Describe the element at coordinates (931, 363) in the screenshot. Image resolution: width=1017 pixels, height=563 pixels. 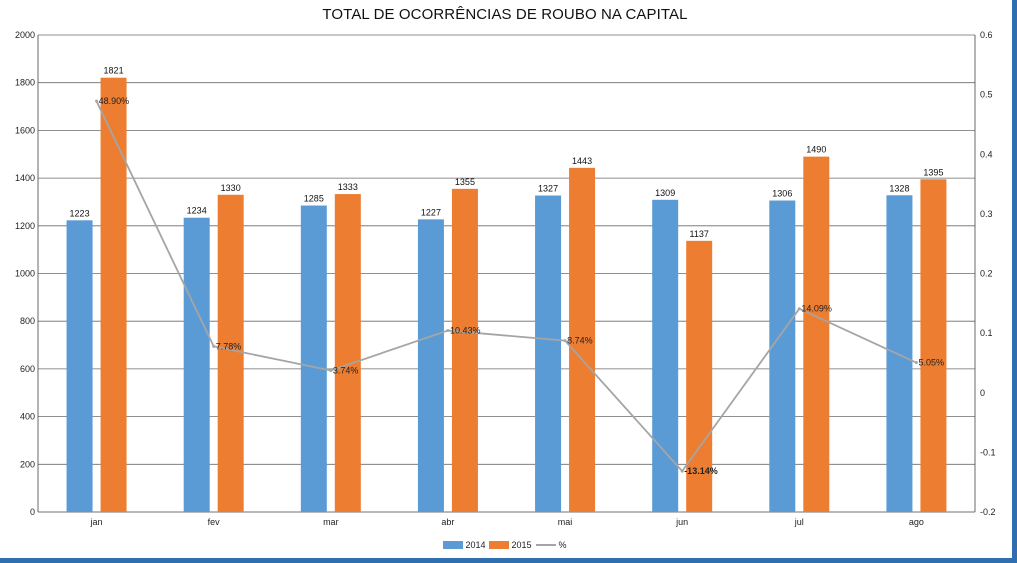
I see `percent-label: 5.05%` at that location.